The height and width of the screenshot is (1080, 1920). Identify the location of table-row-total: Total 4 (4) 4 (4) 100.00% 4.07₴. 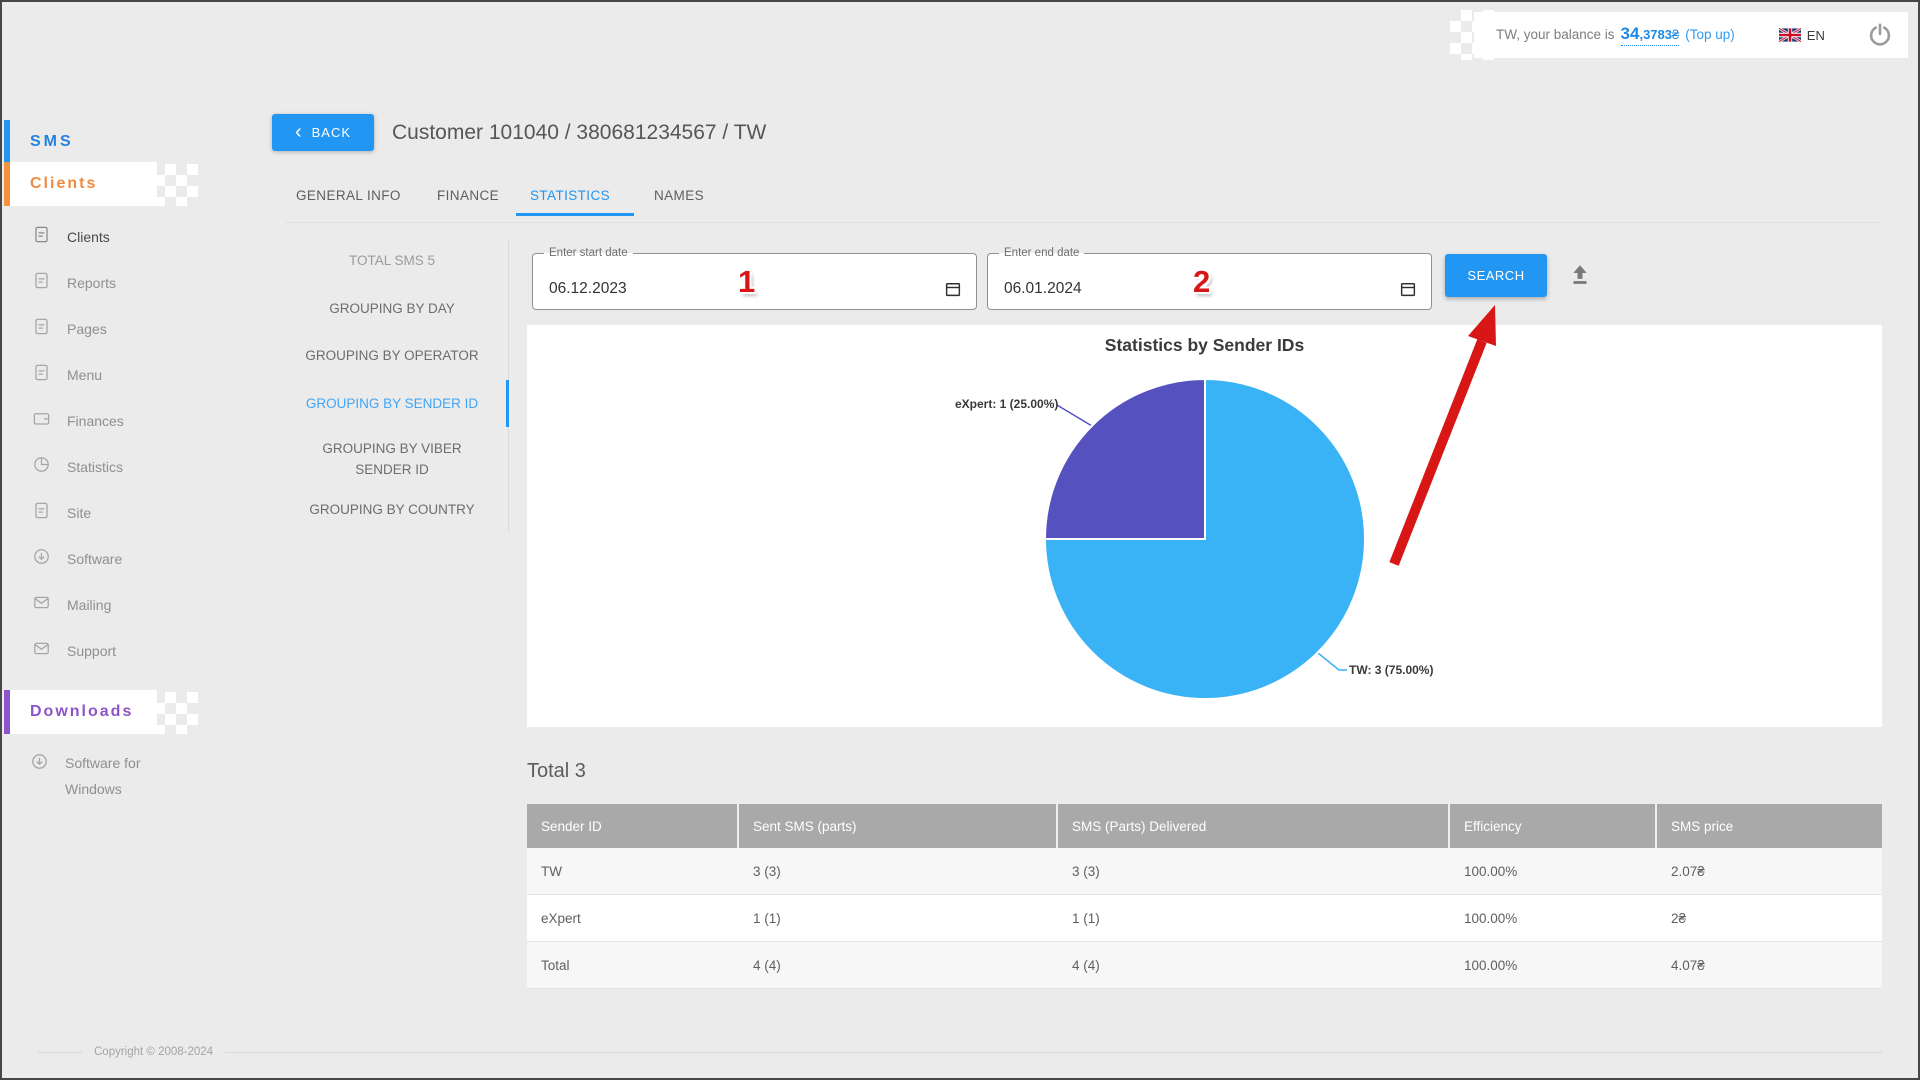
(1204, 965).